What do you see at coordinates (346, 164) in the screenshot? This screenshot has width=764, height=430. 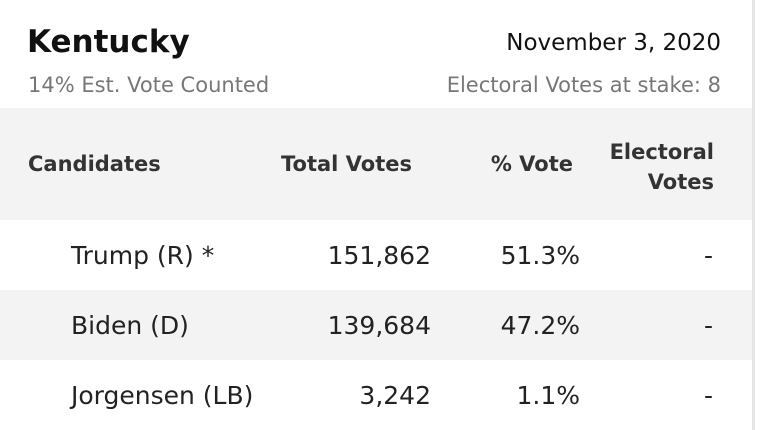 I see `column-header: Total Votes` at bounding box center [346, 164].